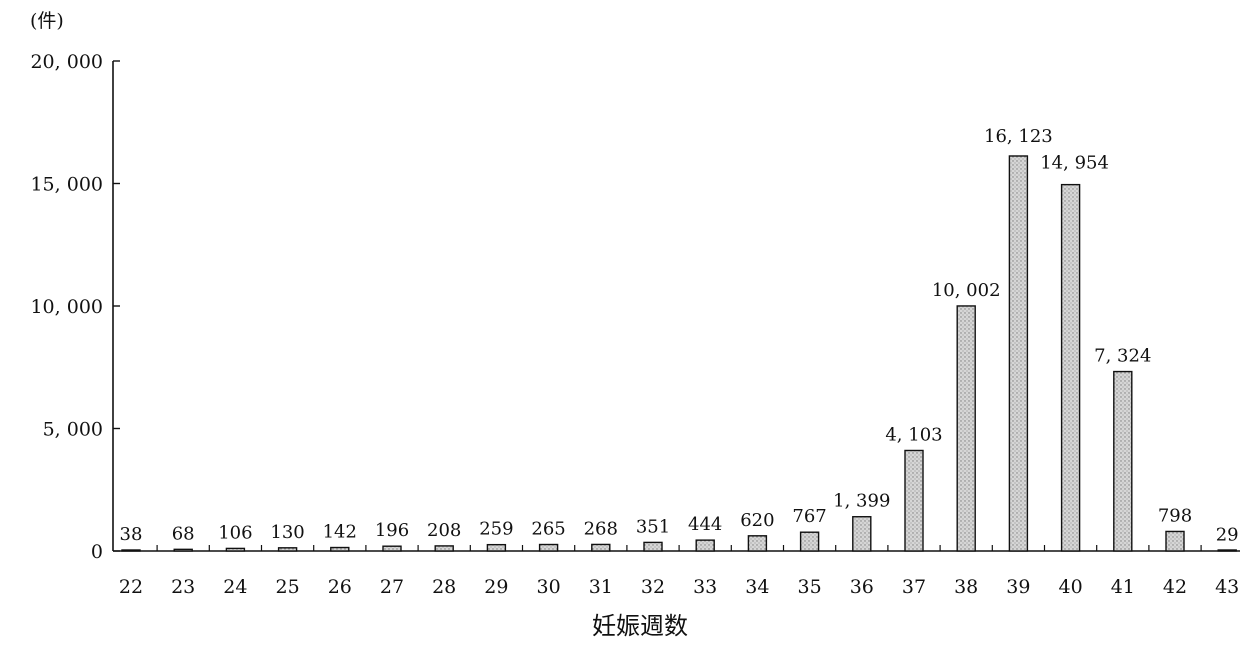  I want to click on x-tick-label: 23, so click(183, 587).